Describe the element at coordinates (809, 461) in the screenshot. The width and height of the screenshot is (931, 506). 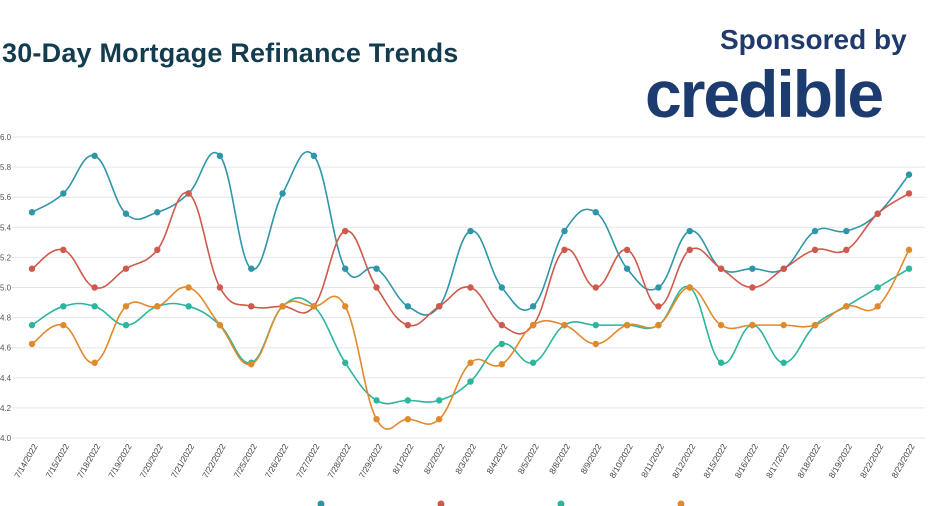
I see `x-tick-label: 8/18/2022` at that location.